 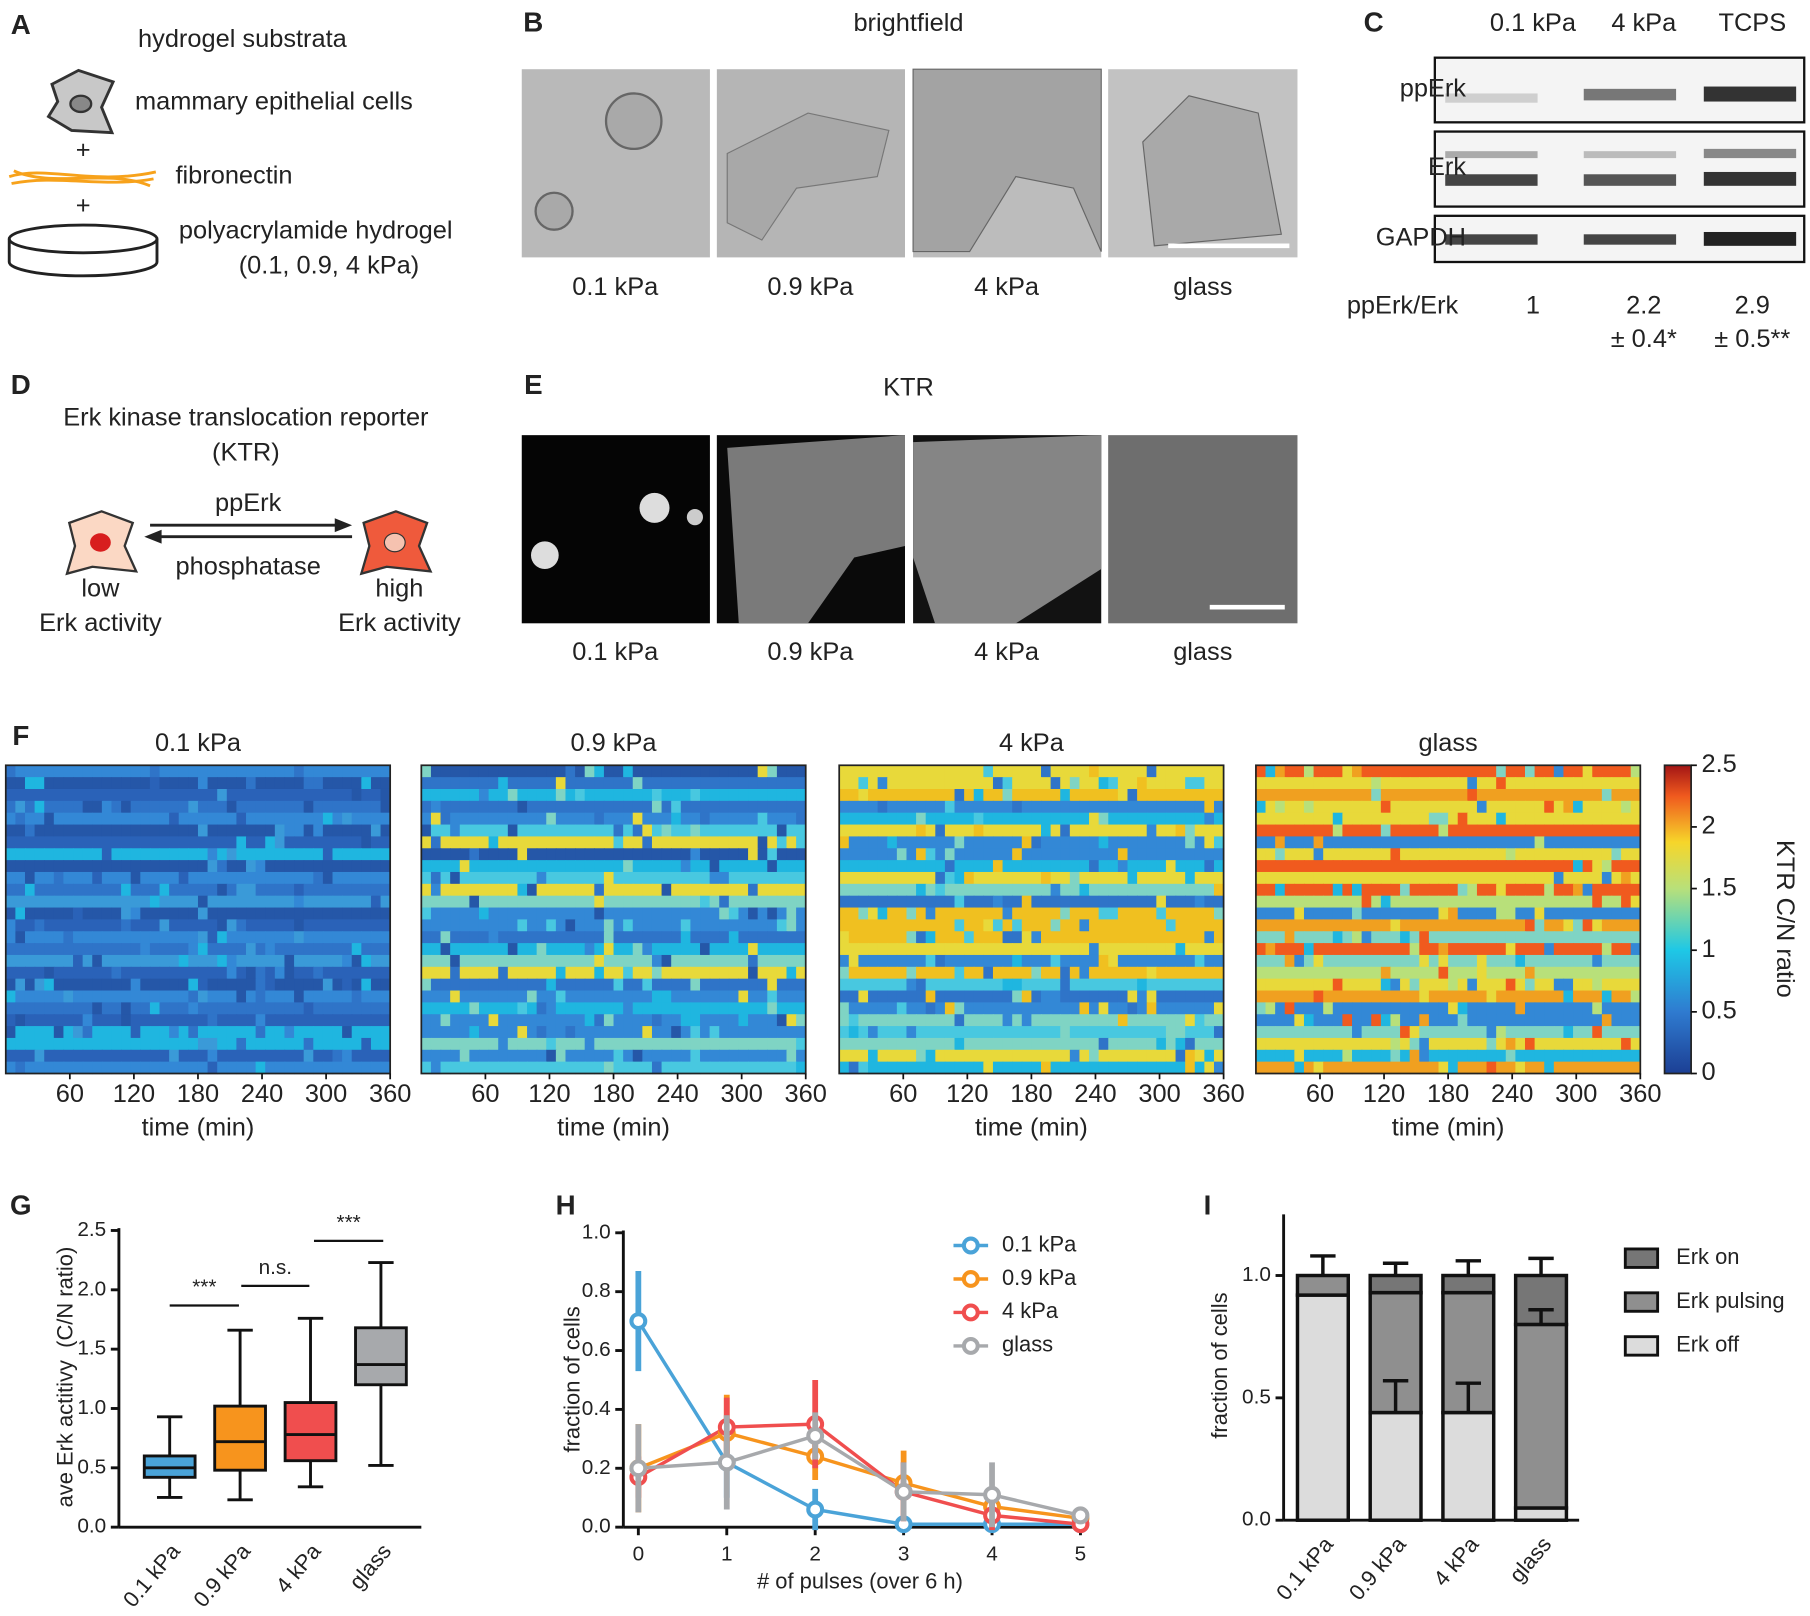 What do you see at coordinates (370, 1566) in the screenshot?
I see `x-tick-label: glass` at bounding box center [370, 1566].